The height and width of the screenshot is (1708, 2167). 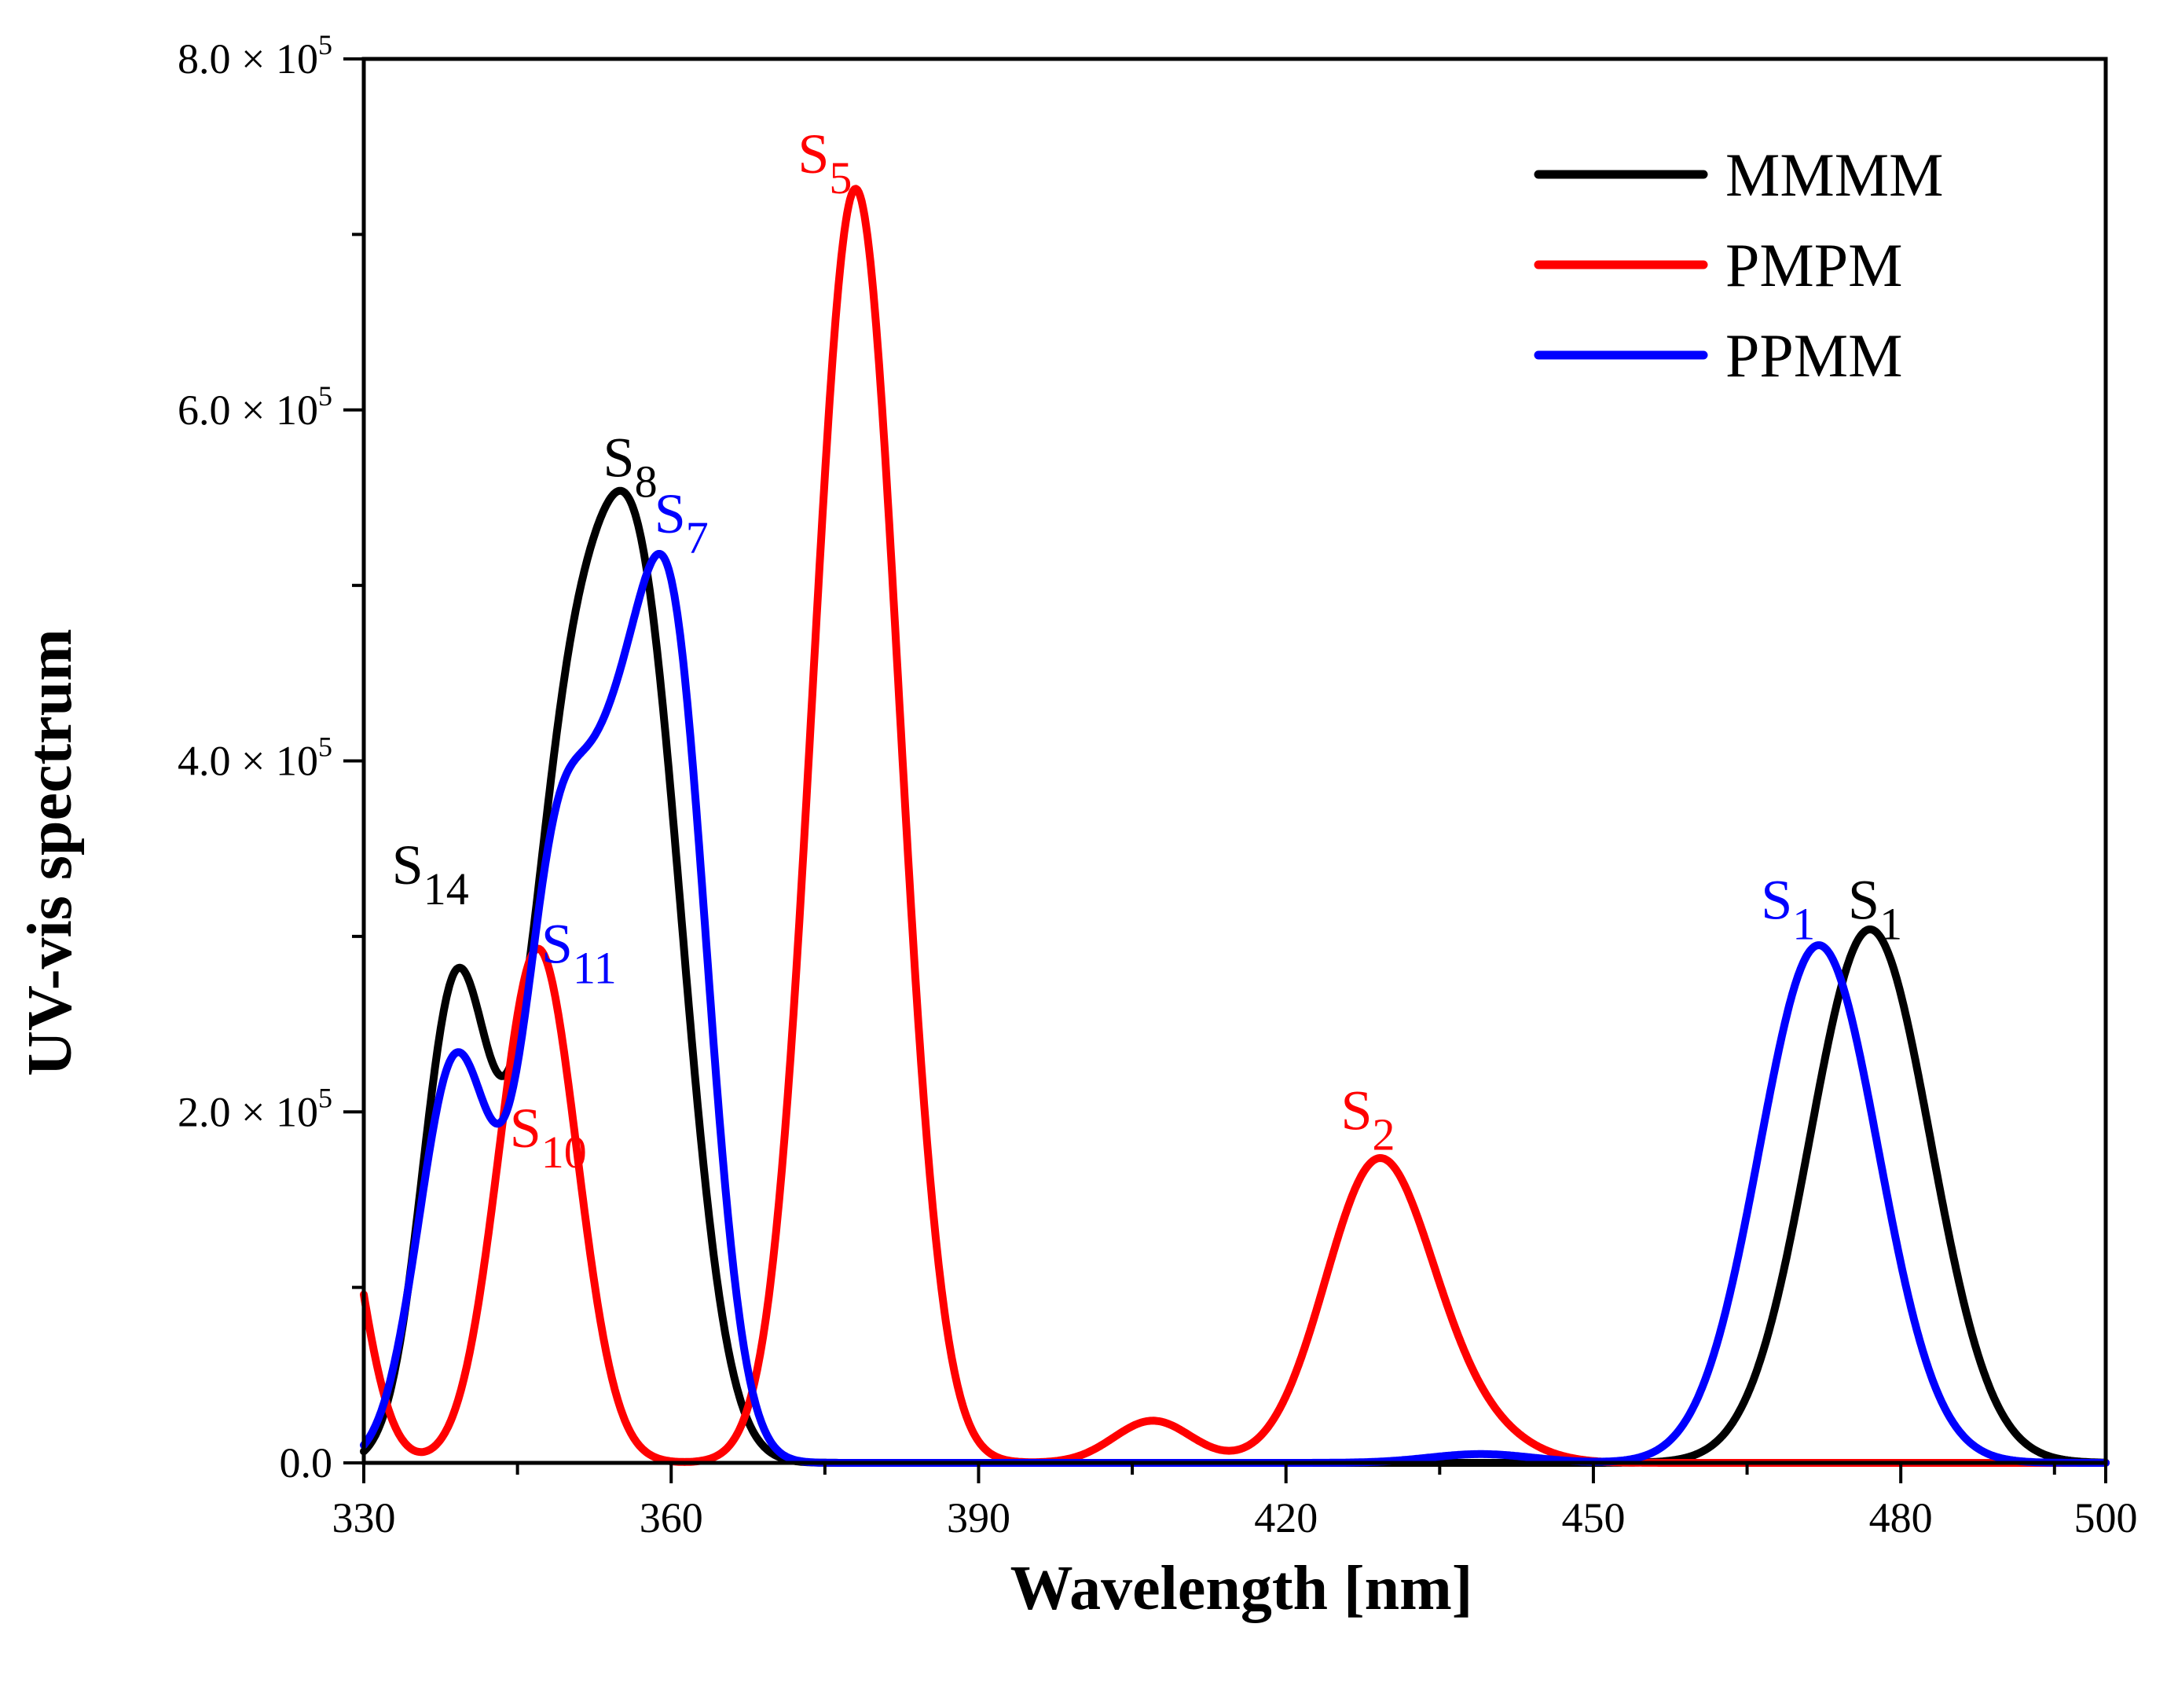 What do you see at coordinates (1901, 1517) in the screenshot?
I see `x-tick-label: 480` at bounding box center [1901, 1517].